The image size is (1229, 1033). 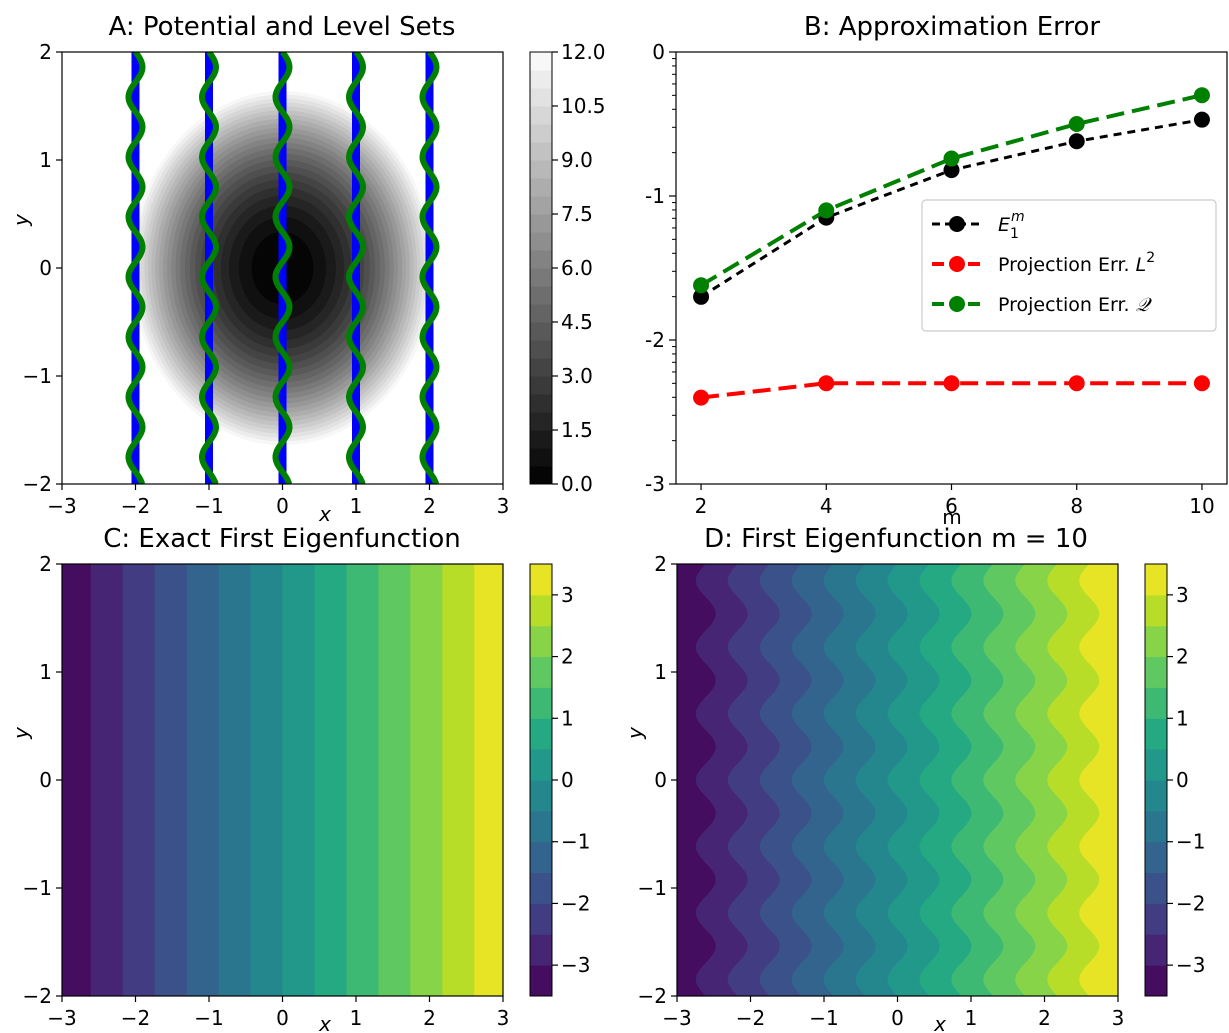 I want to click on colorbar-tick-label: 3.0, so click(x=577, y=376).